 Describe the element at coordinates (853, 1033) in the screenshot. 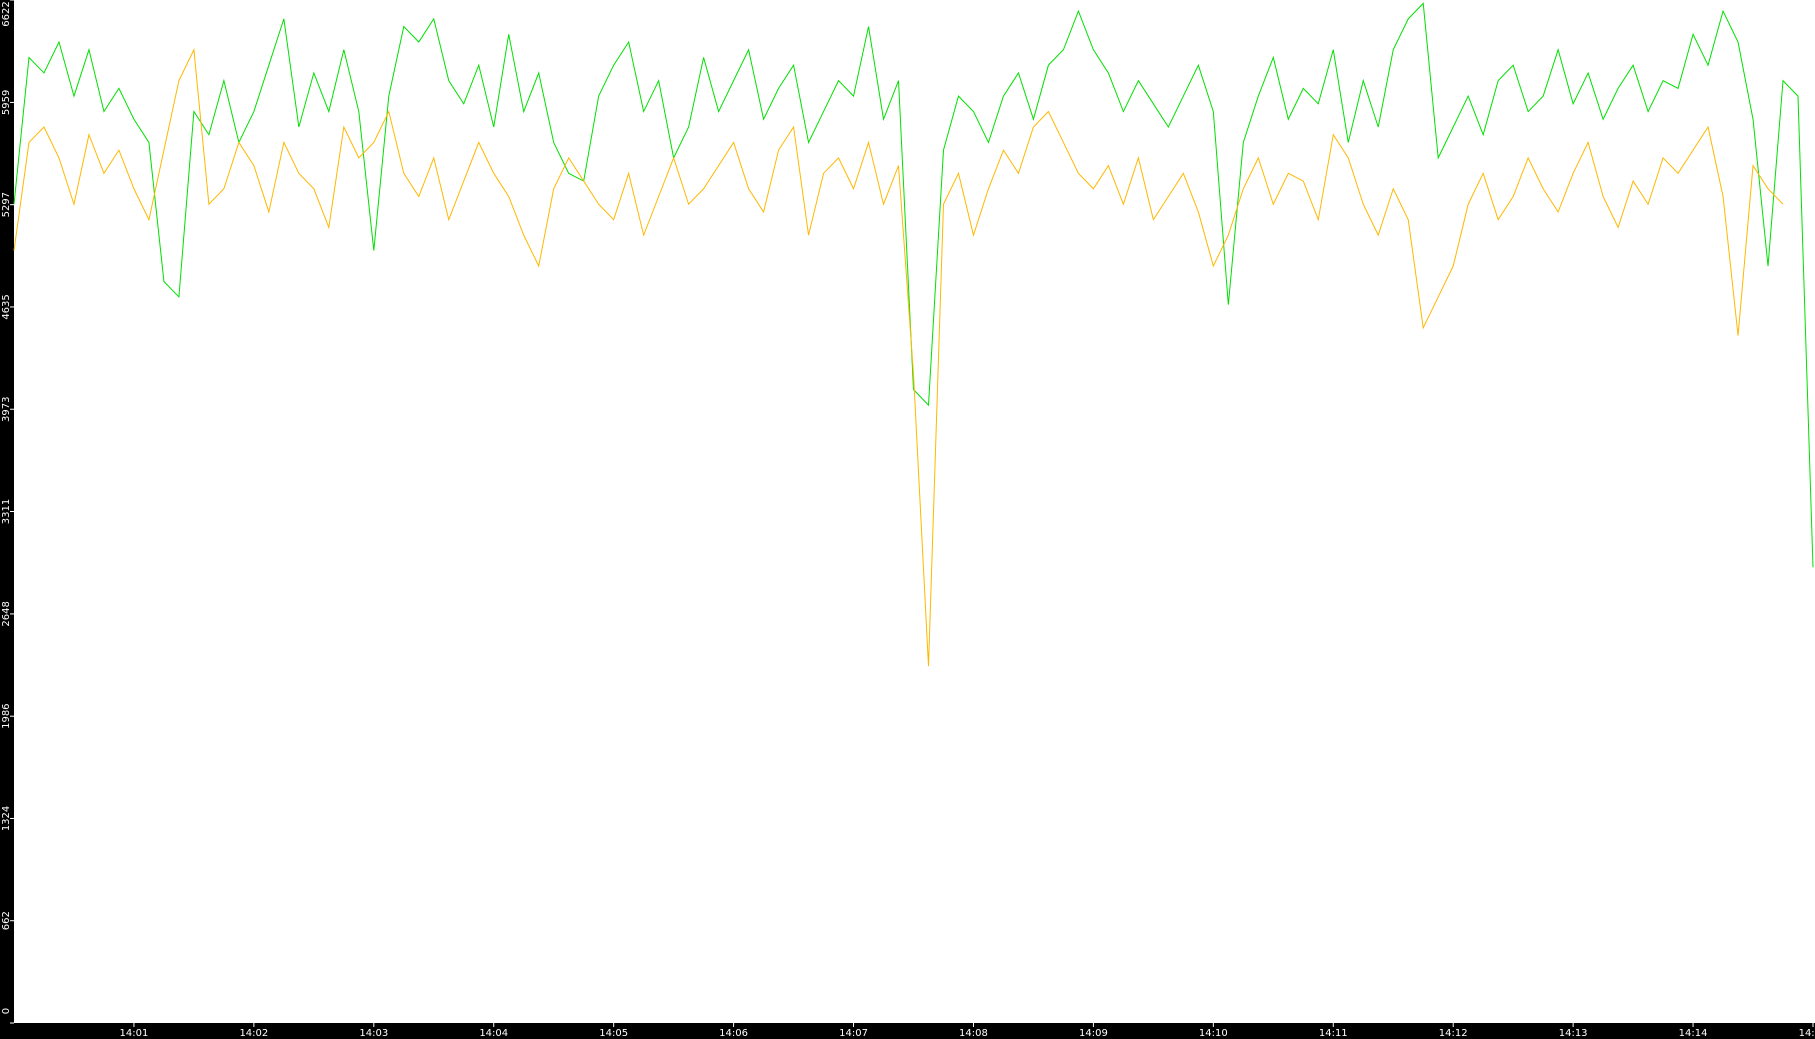

I see `x-tick-label: 14:07` at that location.